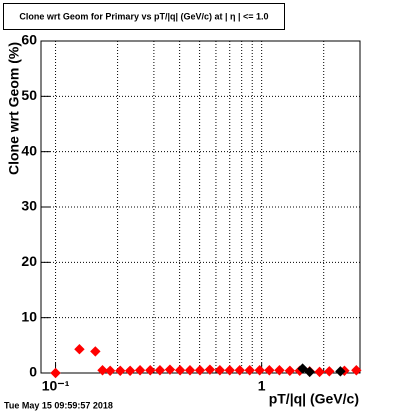 This screenshot has height=414, width=400. What do you see at coordinates (29, 261) in the screenshot?
I see `y-tick-label: 20` at bounding box center [29, 261].